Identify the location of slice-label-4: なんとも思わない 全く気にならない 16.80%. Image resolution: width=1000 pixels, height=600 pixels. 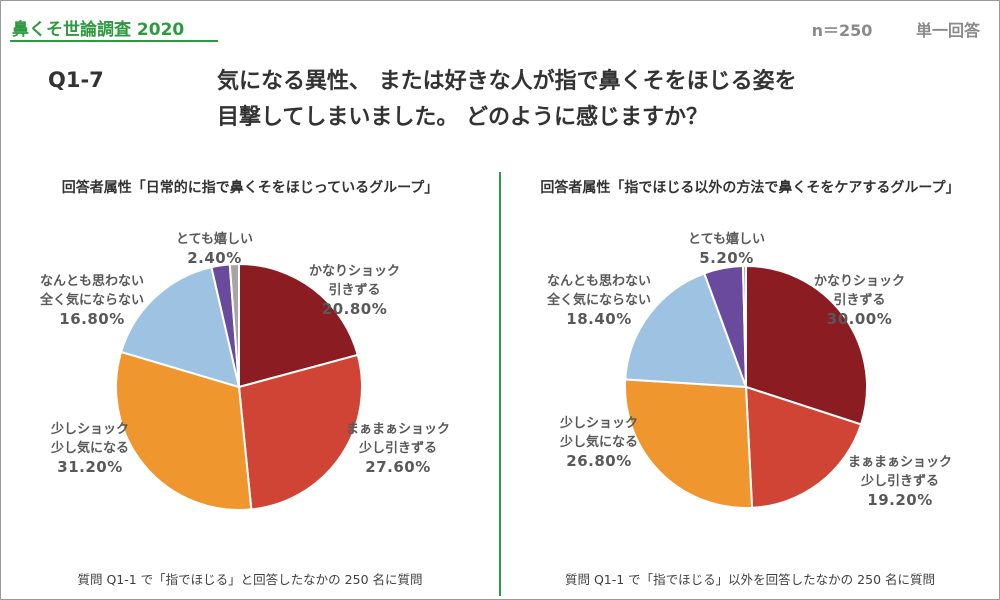
(92, 300).